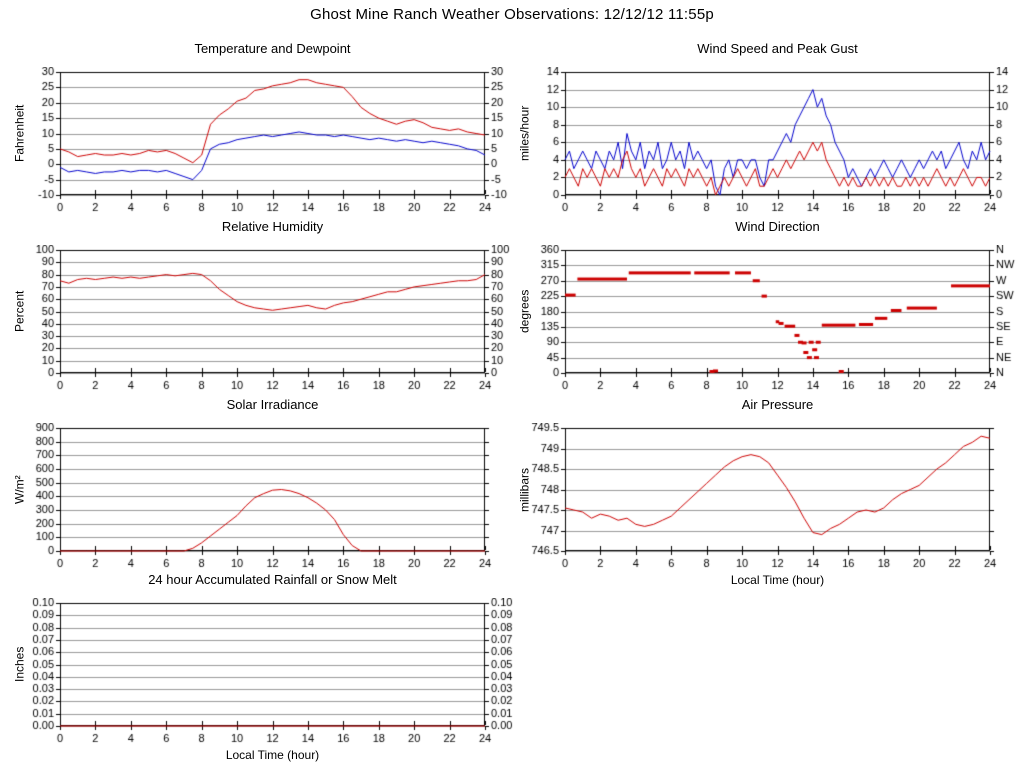 This screenshot has height=768, width=1024. I want to click on chart-relative-humidity: Relative Humidity Percent, so click(265, 315).